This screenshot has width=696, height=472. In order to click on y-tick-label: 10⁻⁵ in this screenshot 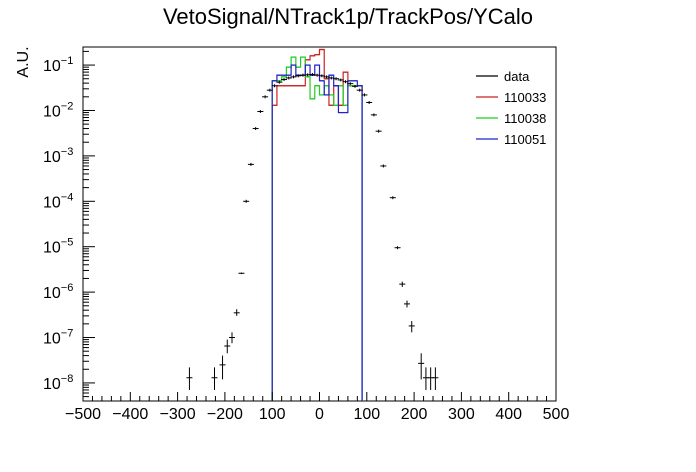, I will do `click(58, 247)`.